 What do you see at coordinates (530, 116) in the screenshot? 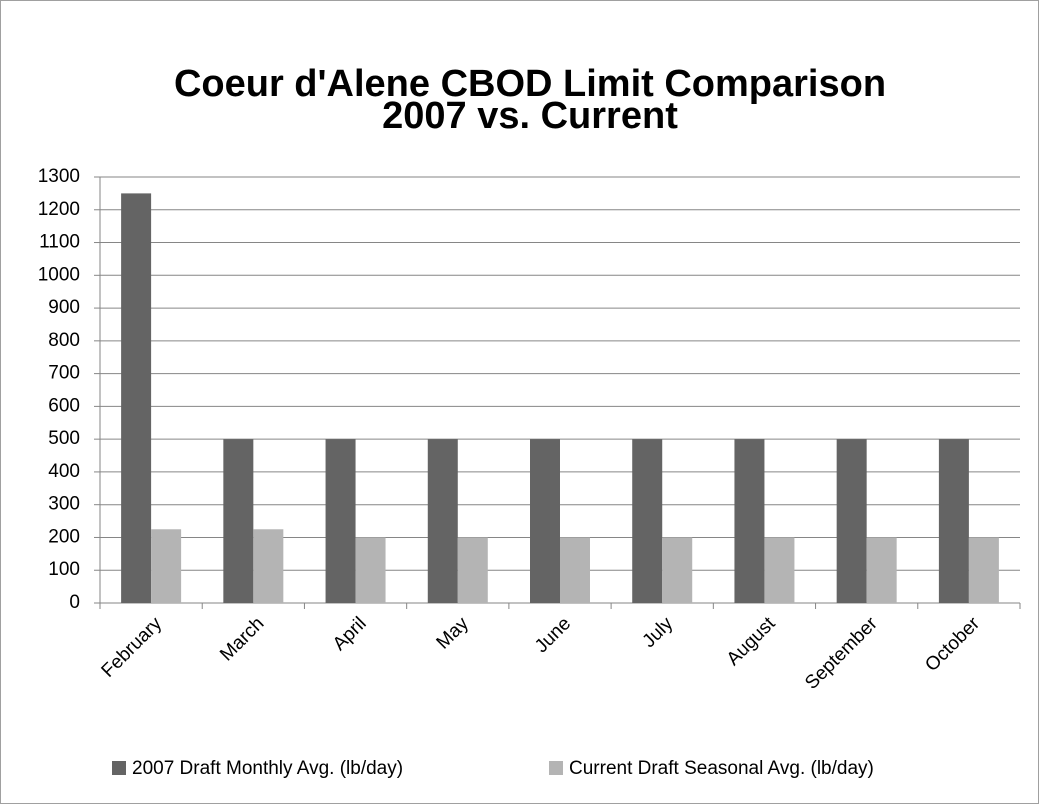
I see `chart-title: 2007 vs. Current` at bounding box center [530, 116].